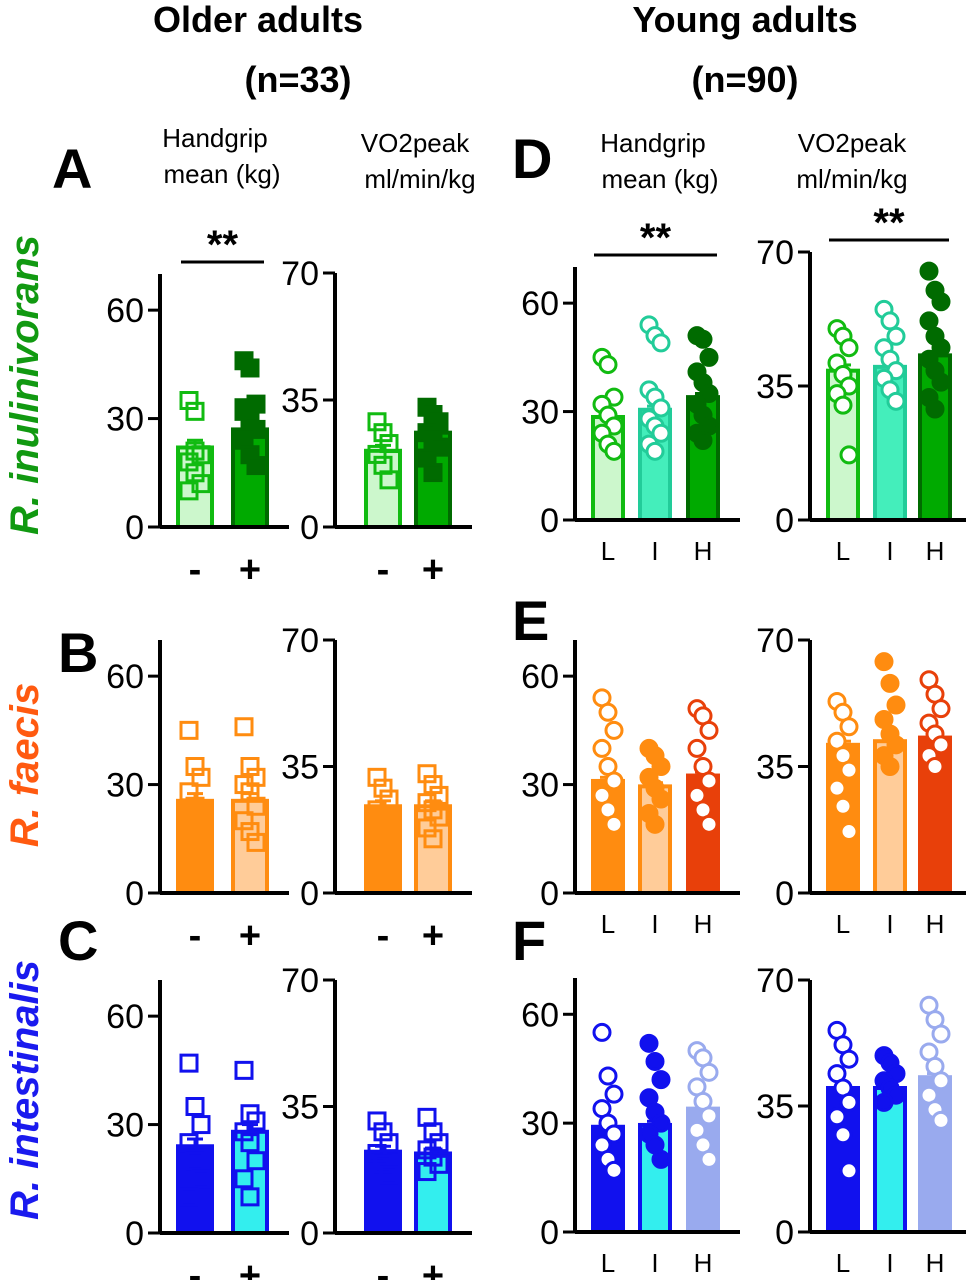 The height and width of the screenshot is (1280, 966). Describe the element at coordinates (221, 174) in the screenshot. I see `older-handgrip-label-2: mean (kg)` at that location.